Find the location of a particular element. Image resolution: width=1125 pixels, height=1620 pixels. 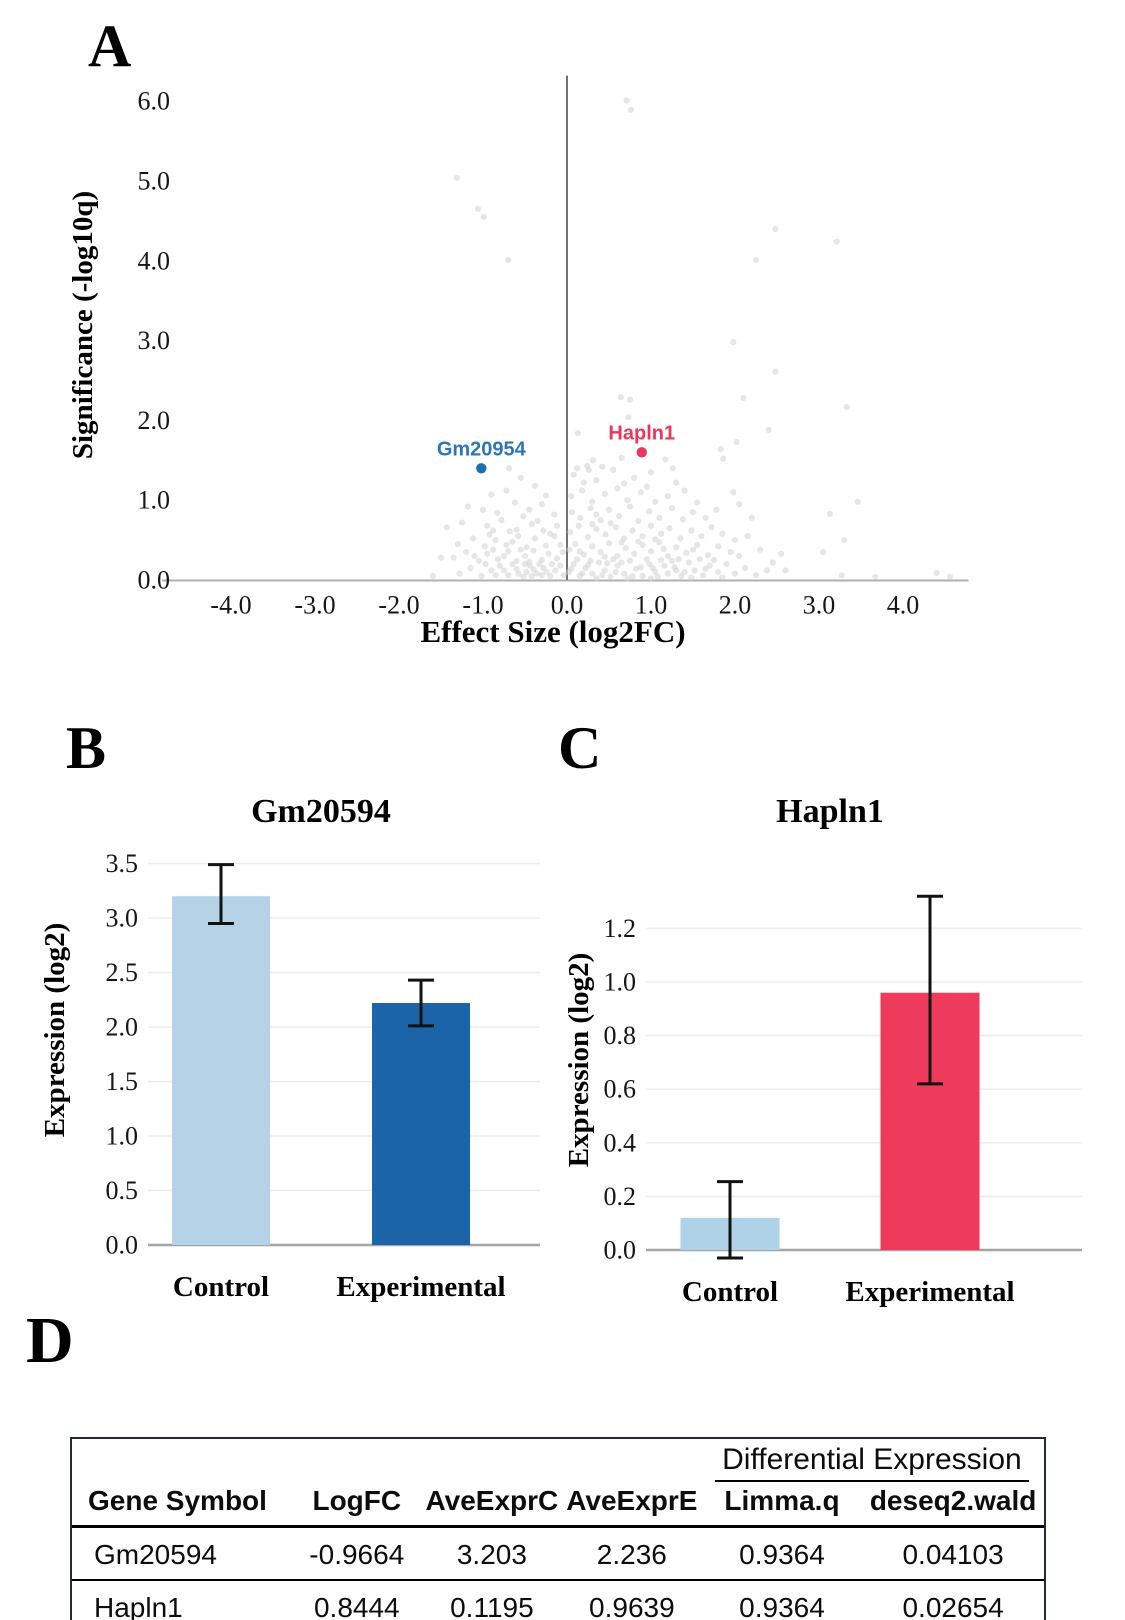

table-cell: 0.9364 is located at coordinates (782, 1553).